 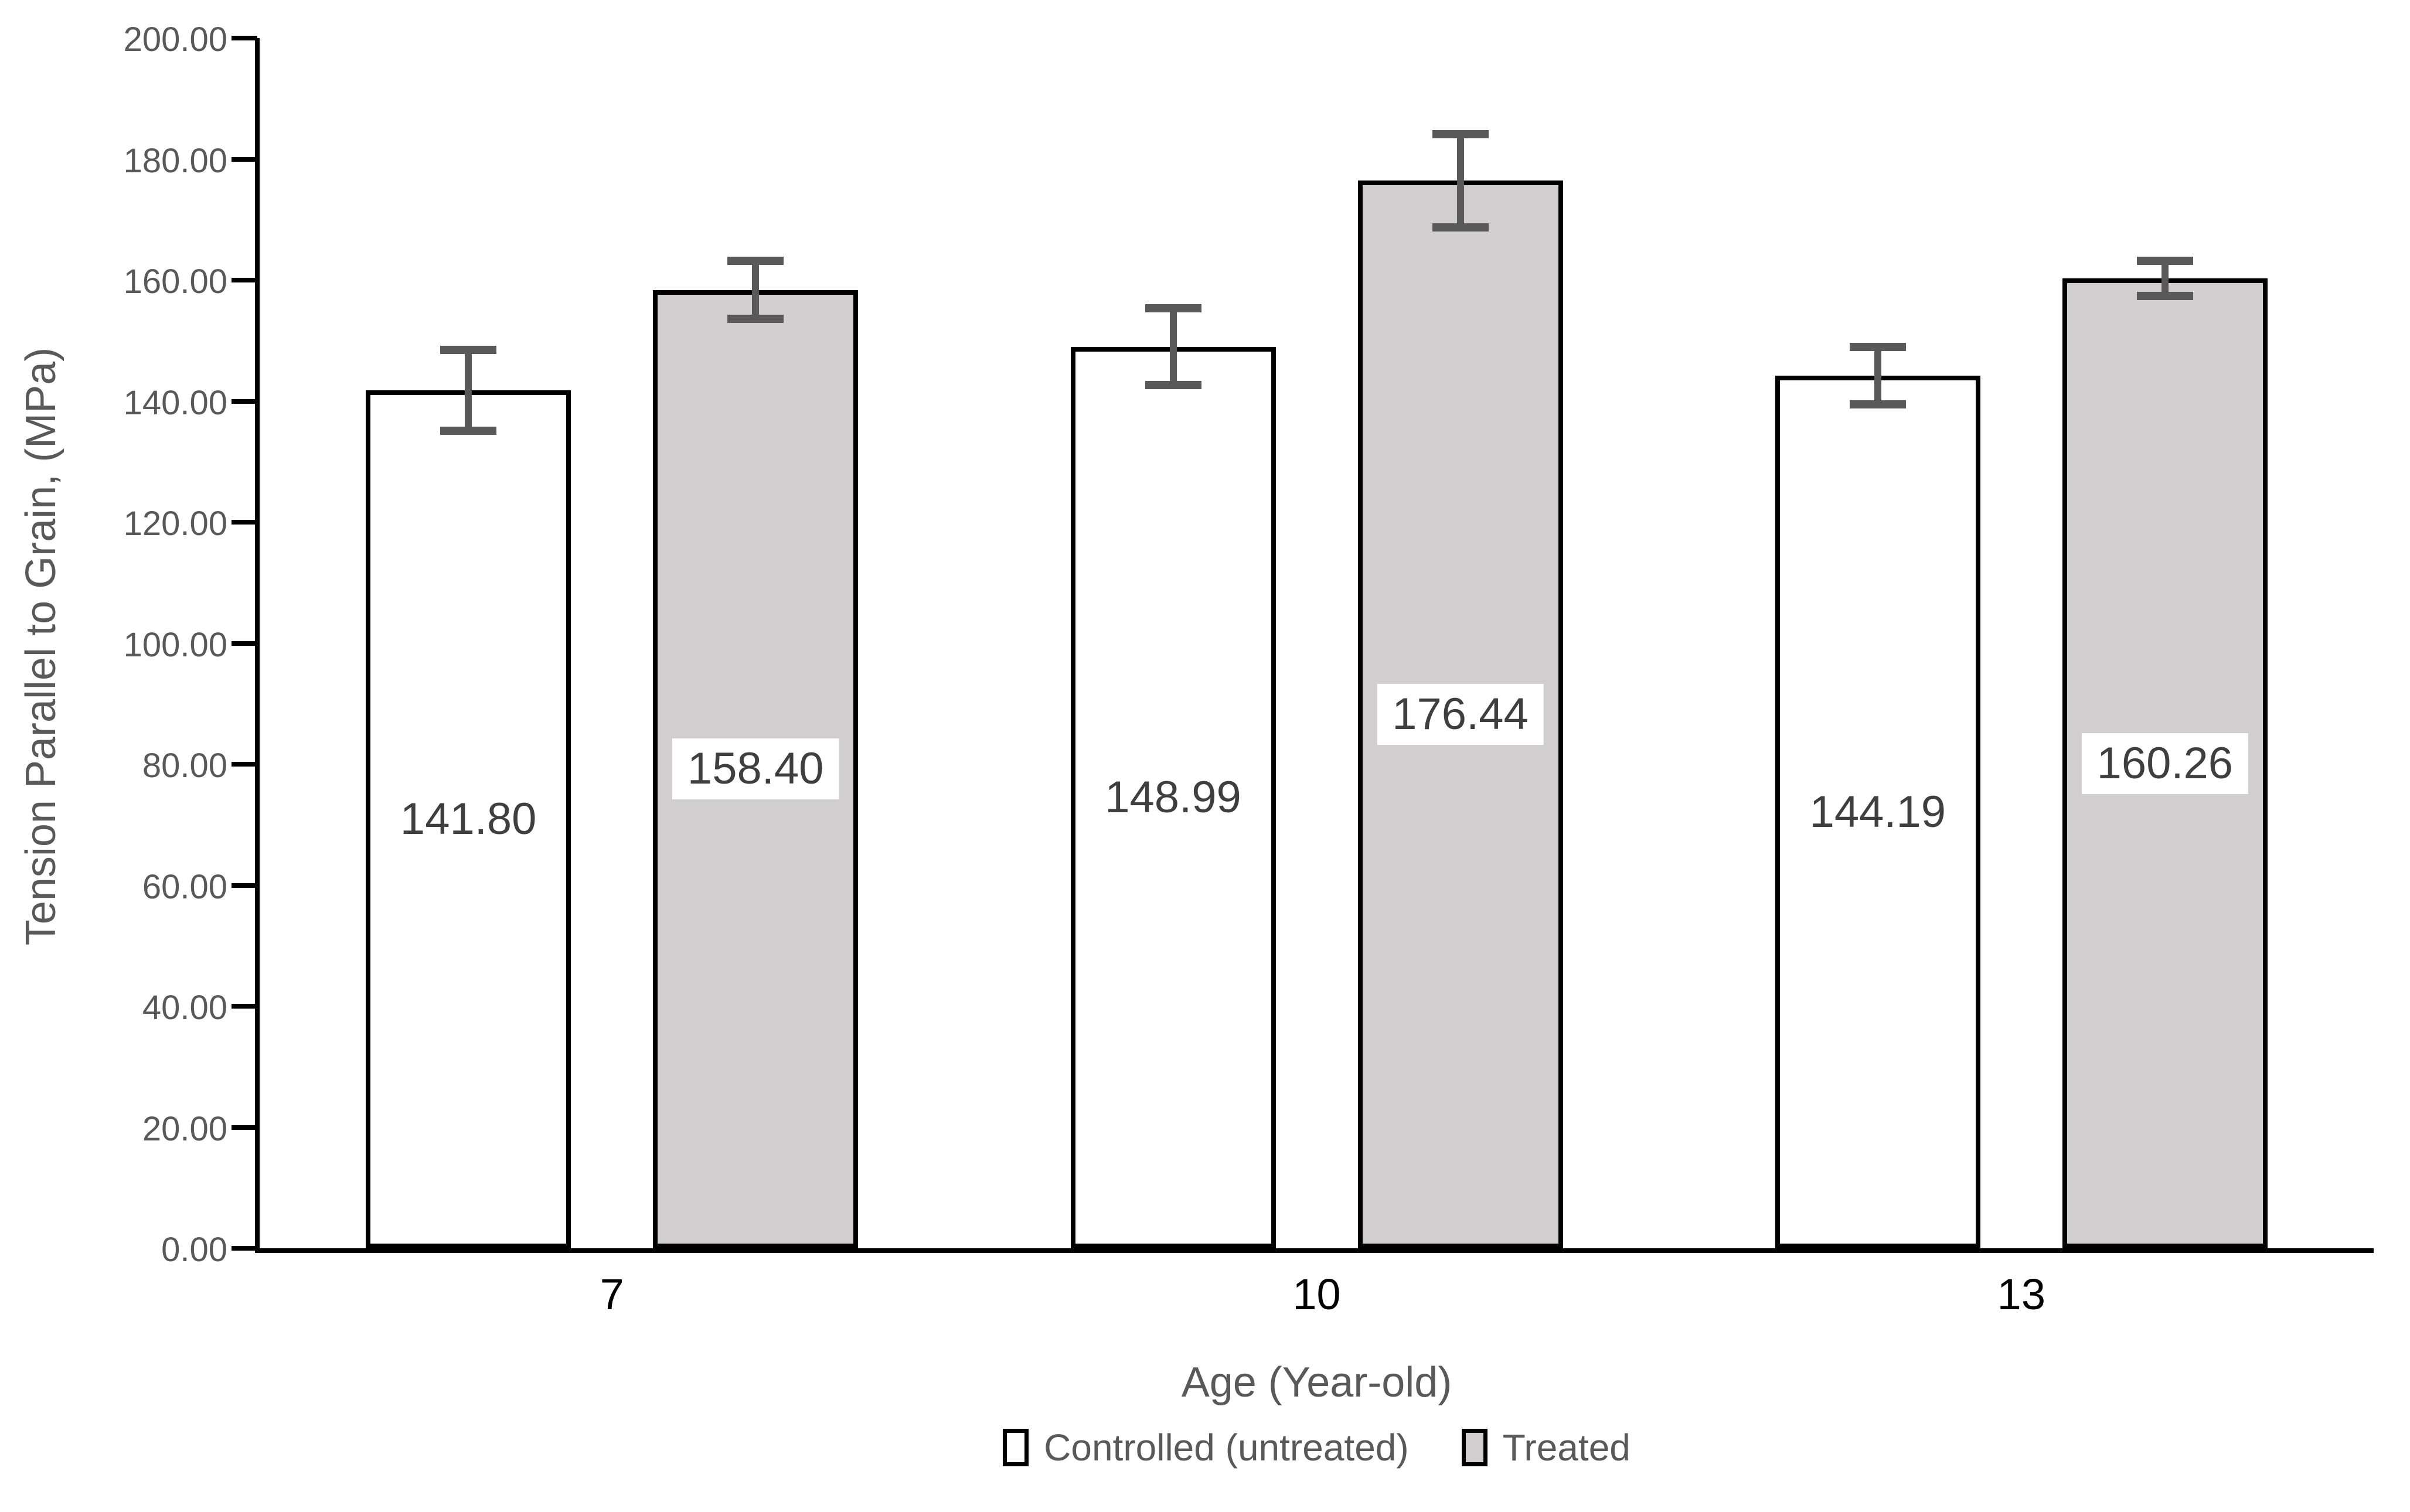 I want to click on legend-label: Treated, so click(x=1566, y=1447).